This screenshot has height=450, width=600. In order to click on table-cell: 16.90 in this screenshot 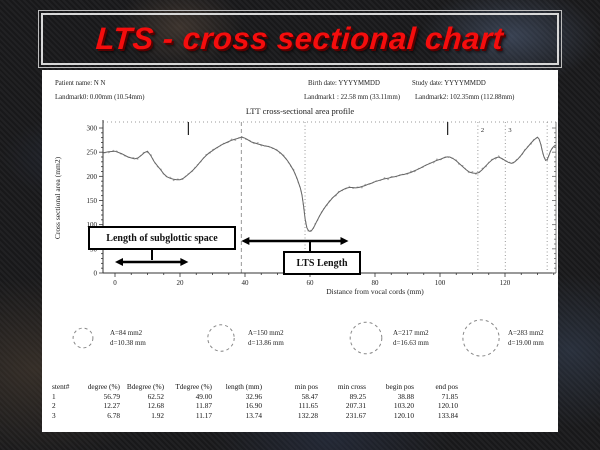, I will do `click(253, 405)`.